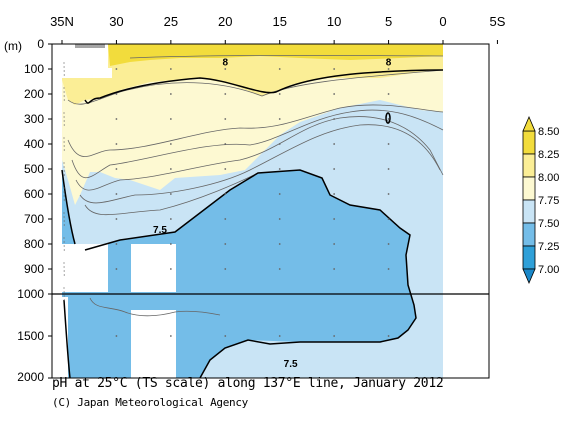  Describe the element at coordinates (275, 55) in the screenshot. I see `band-8.25-8.50` at that location.